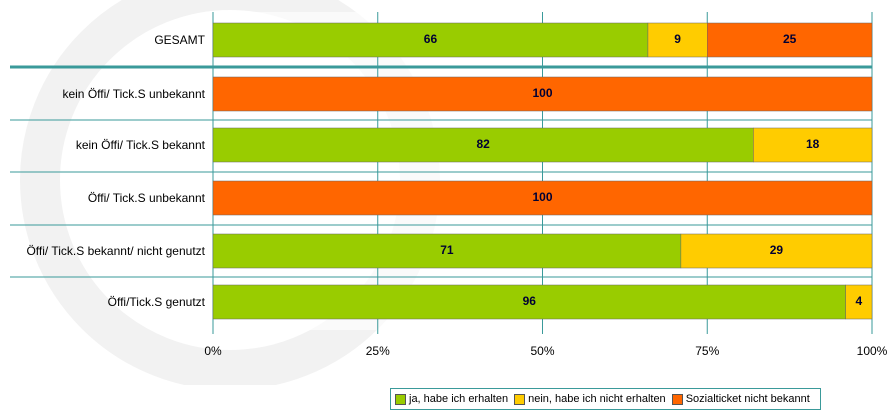 The image size is (893, 410). What do you see at coordinates (542, 351) in the screenshot?
I see `x-tick-label: 50%` at bounding box center [542, 351].